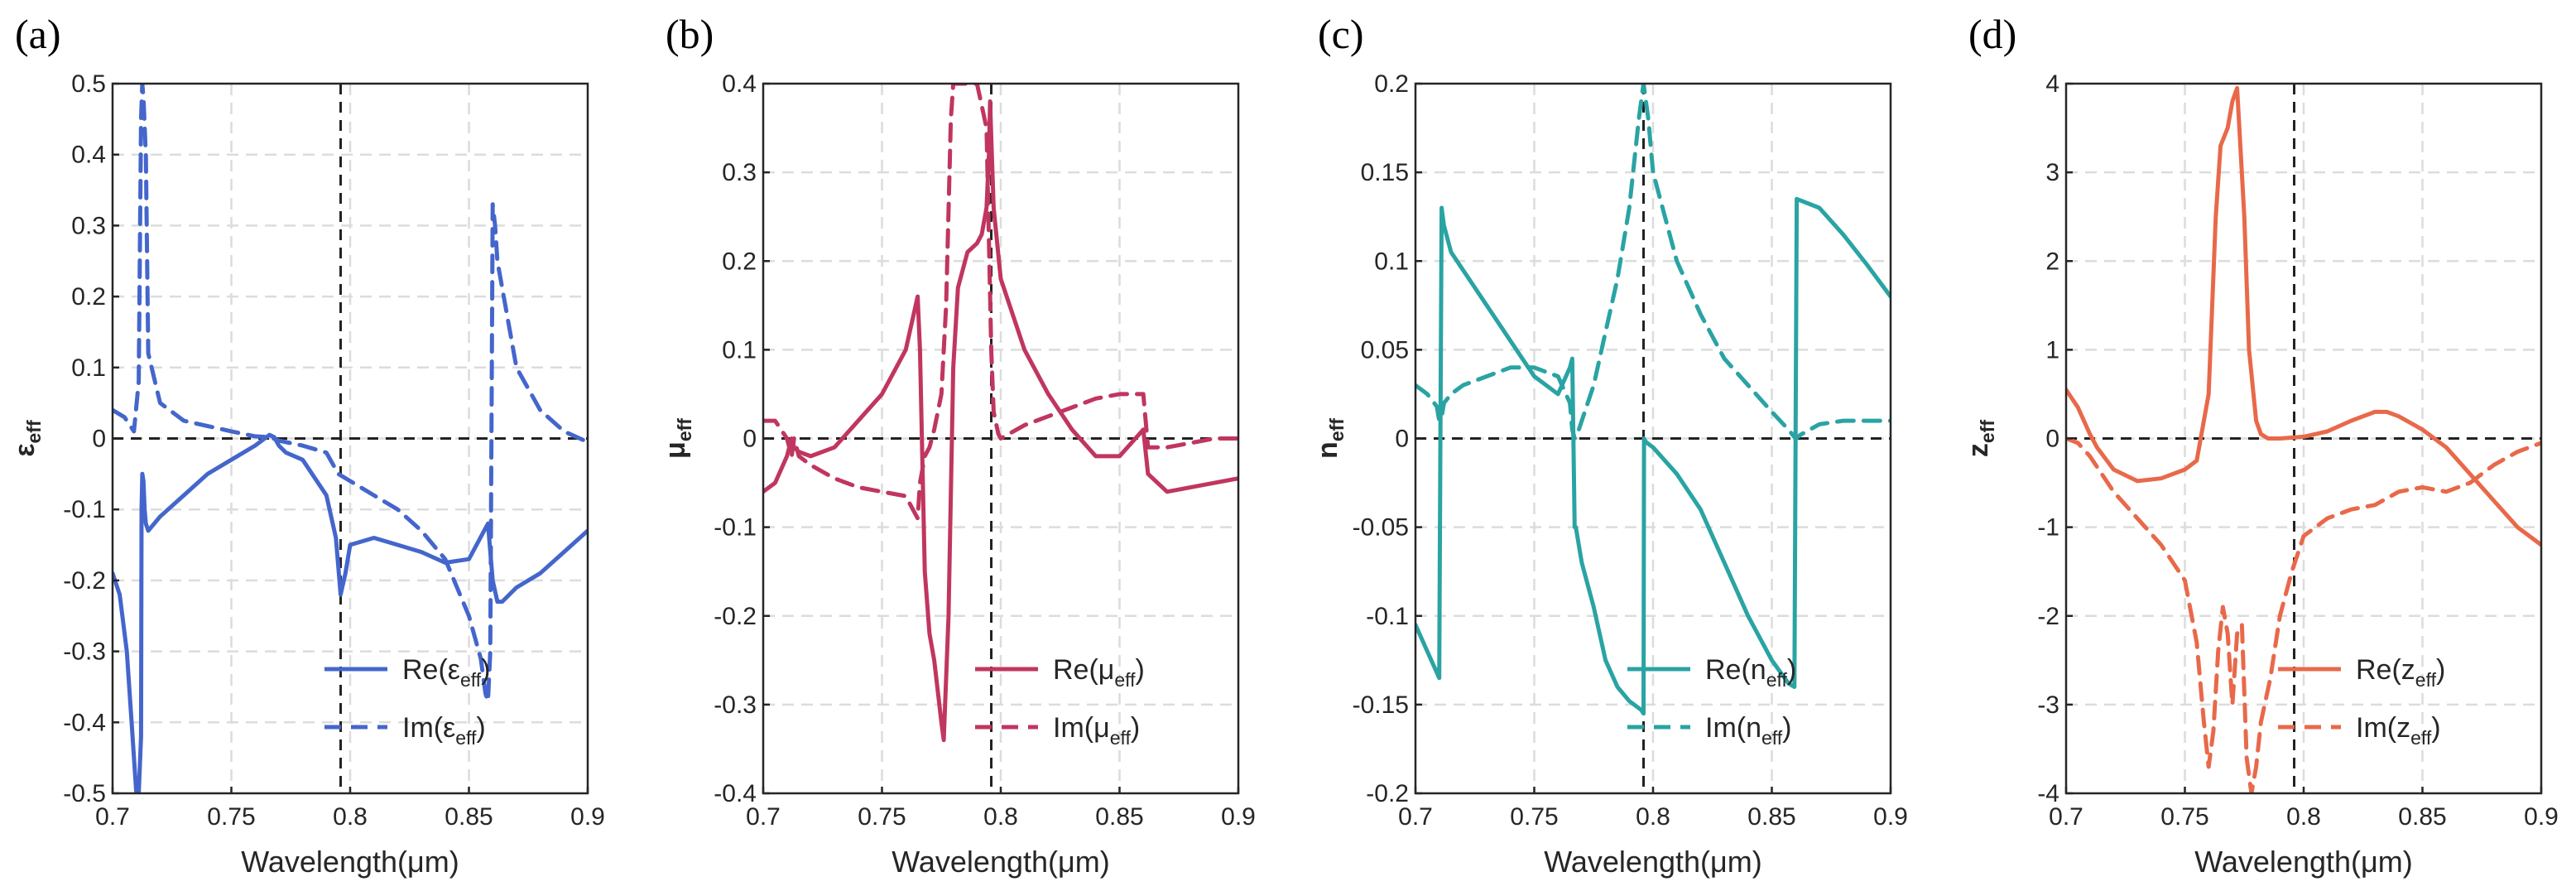  Describe the element at coordinates (2048, 528) in the screenshot. I see `y-tick-label: -1` at that location.